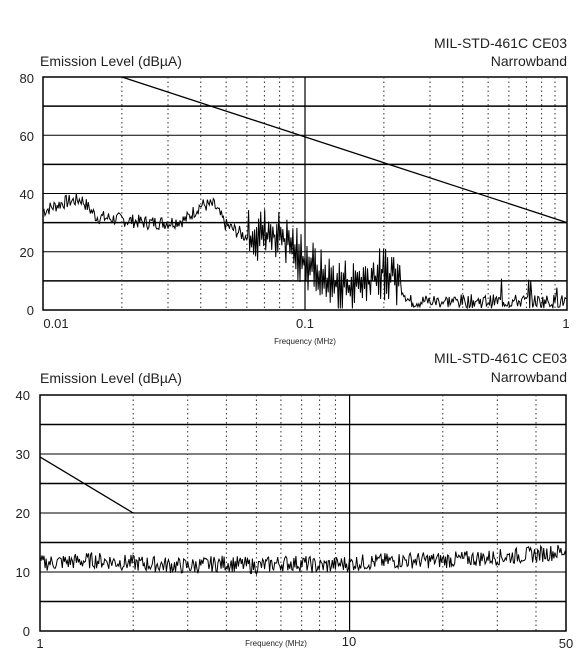 The height and width of the screenshot is (651, 587). What do you see at coordinates (565, 323) in the screenshot?
I see `chart-top-xtick-1: 1` at bounding box center [565, 323].